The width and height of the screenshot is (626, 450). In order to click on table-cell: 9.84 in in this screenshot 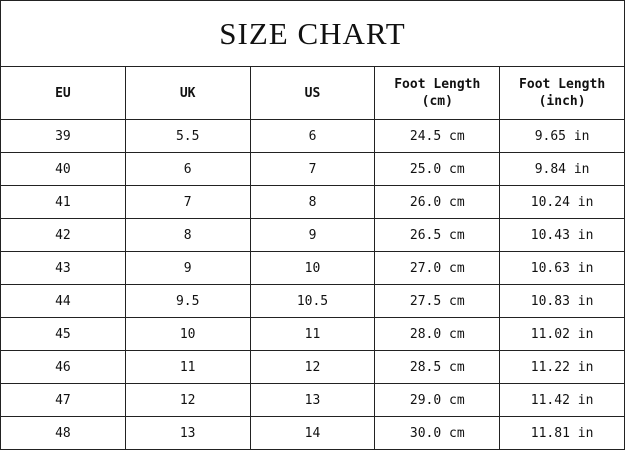, I will do `click(562, 169)`.